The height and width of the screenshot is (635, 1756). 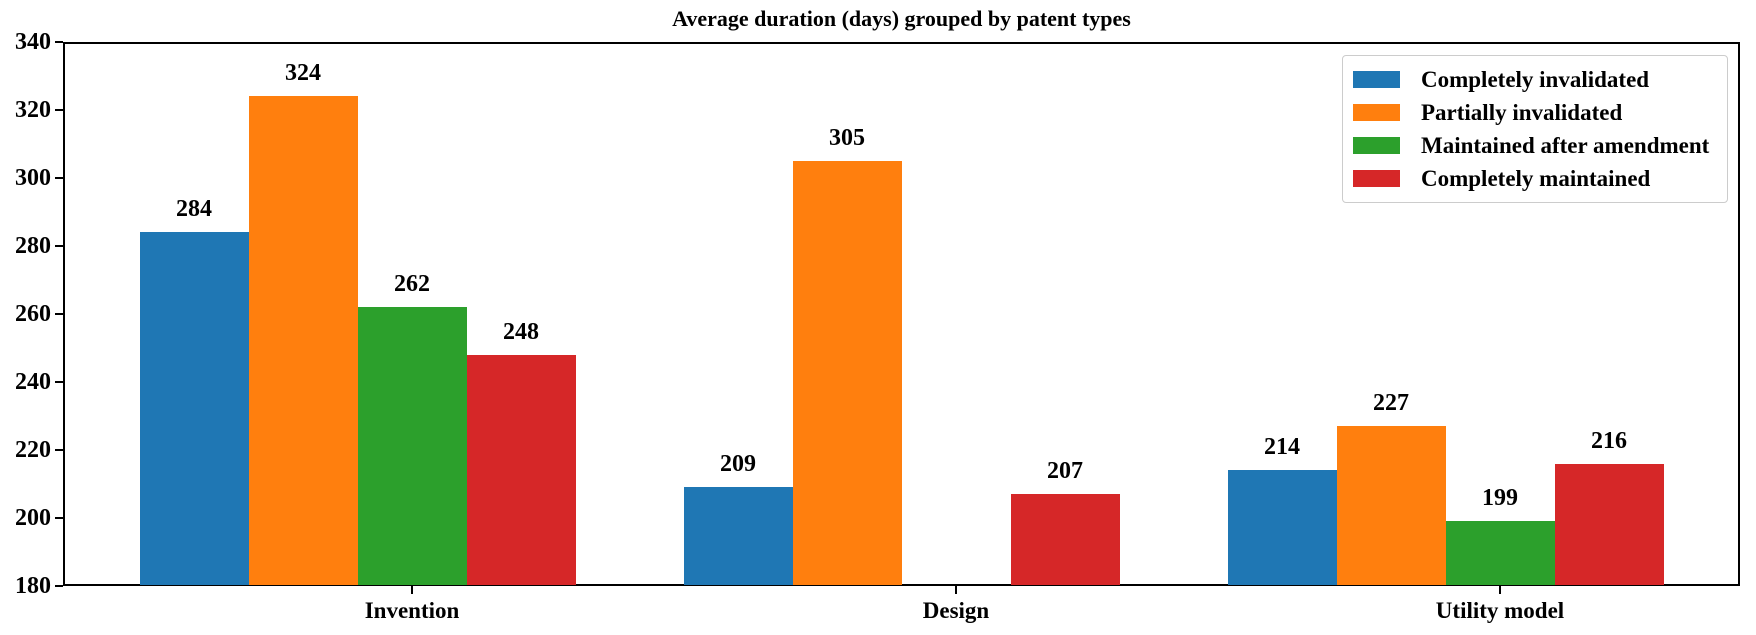 I want to click on bar-value-label: 248, so click(x=521, y=331).